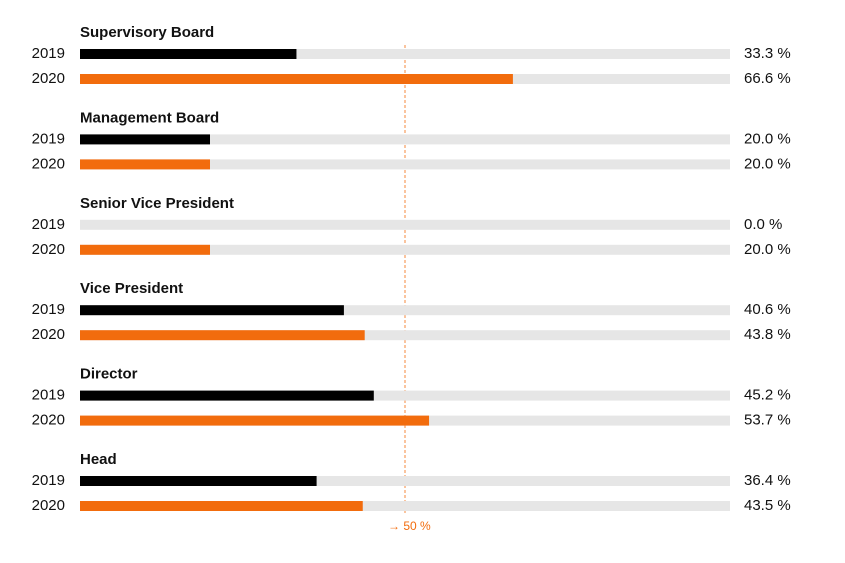 The height and width of the screenshot is (563, 845). What do you see at coordinates (767, 78) in the screenshot?
I see `value-label: 66.6 %` at bounding box center [767, 78].